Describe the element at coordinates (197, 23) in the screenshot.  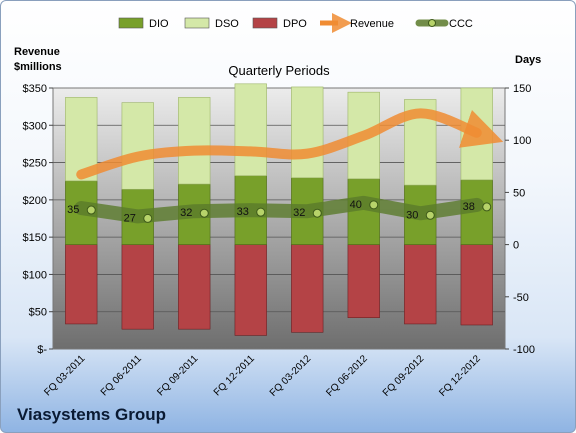
I see `legend-swatch-dso` at that location.